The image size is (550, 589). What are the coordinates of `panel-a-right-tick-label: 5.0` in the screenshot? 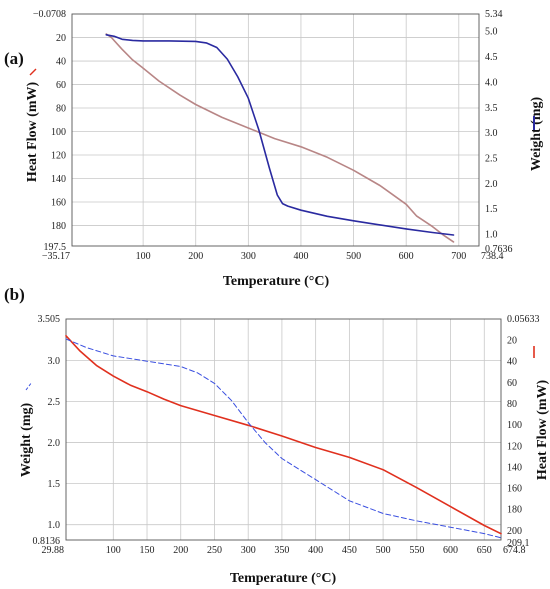 It's located at (491, 32).